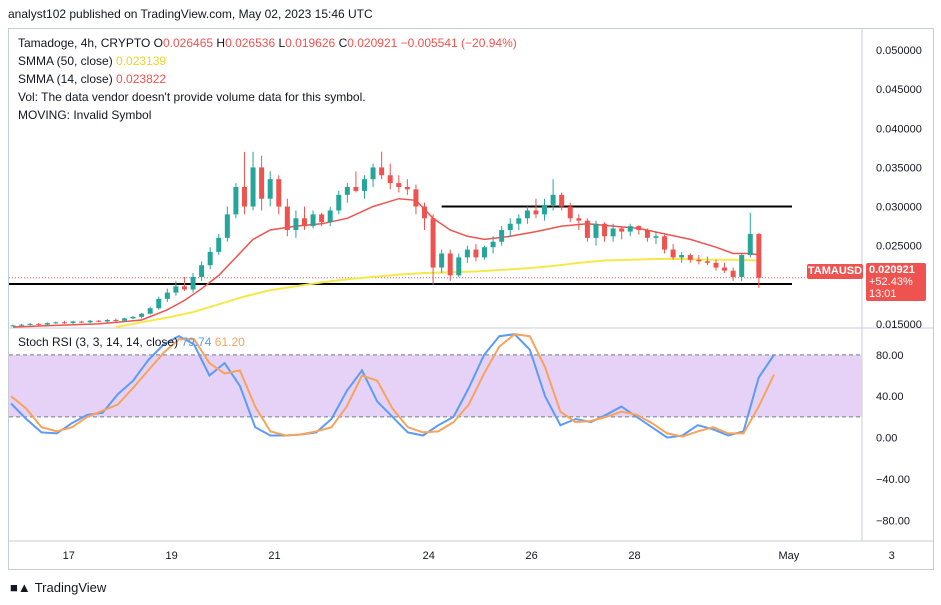 Image resolution: width=941 pixels, height=605 pixels. I want to click on low-value: 0.019626, so click(310, 43).